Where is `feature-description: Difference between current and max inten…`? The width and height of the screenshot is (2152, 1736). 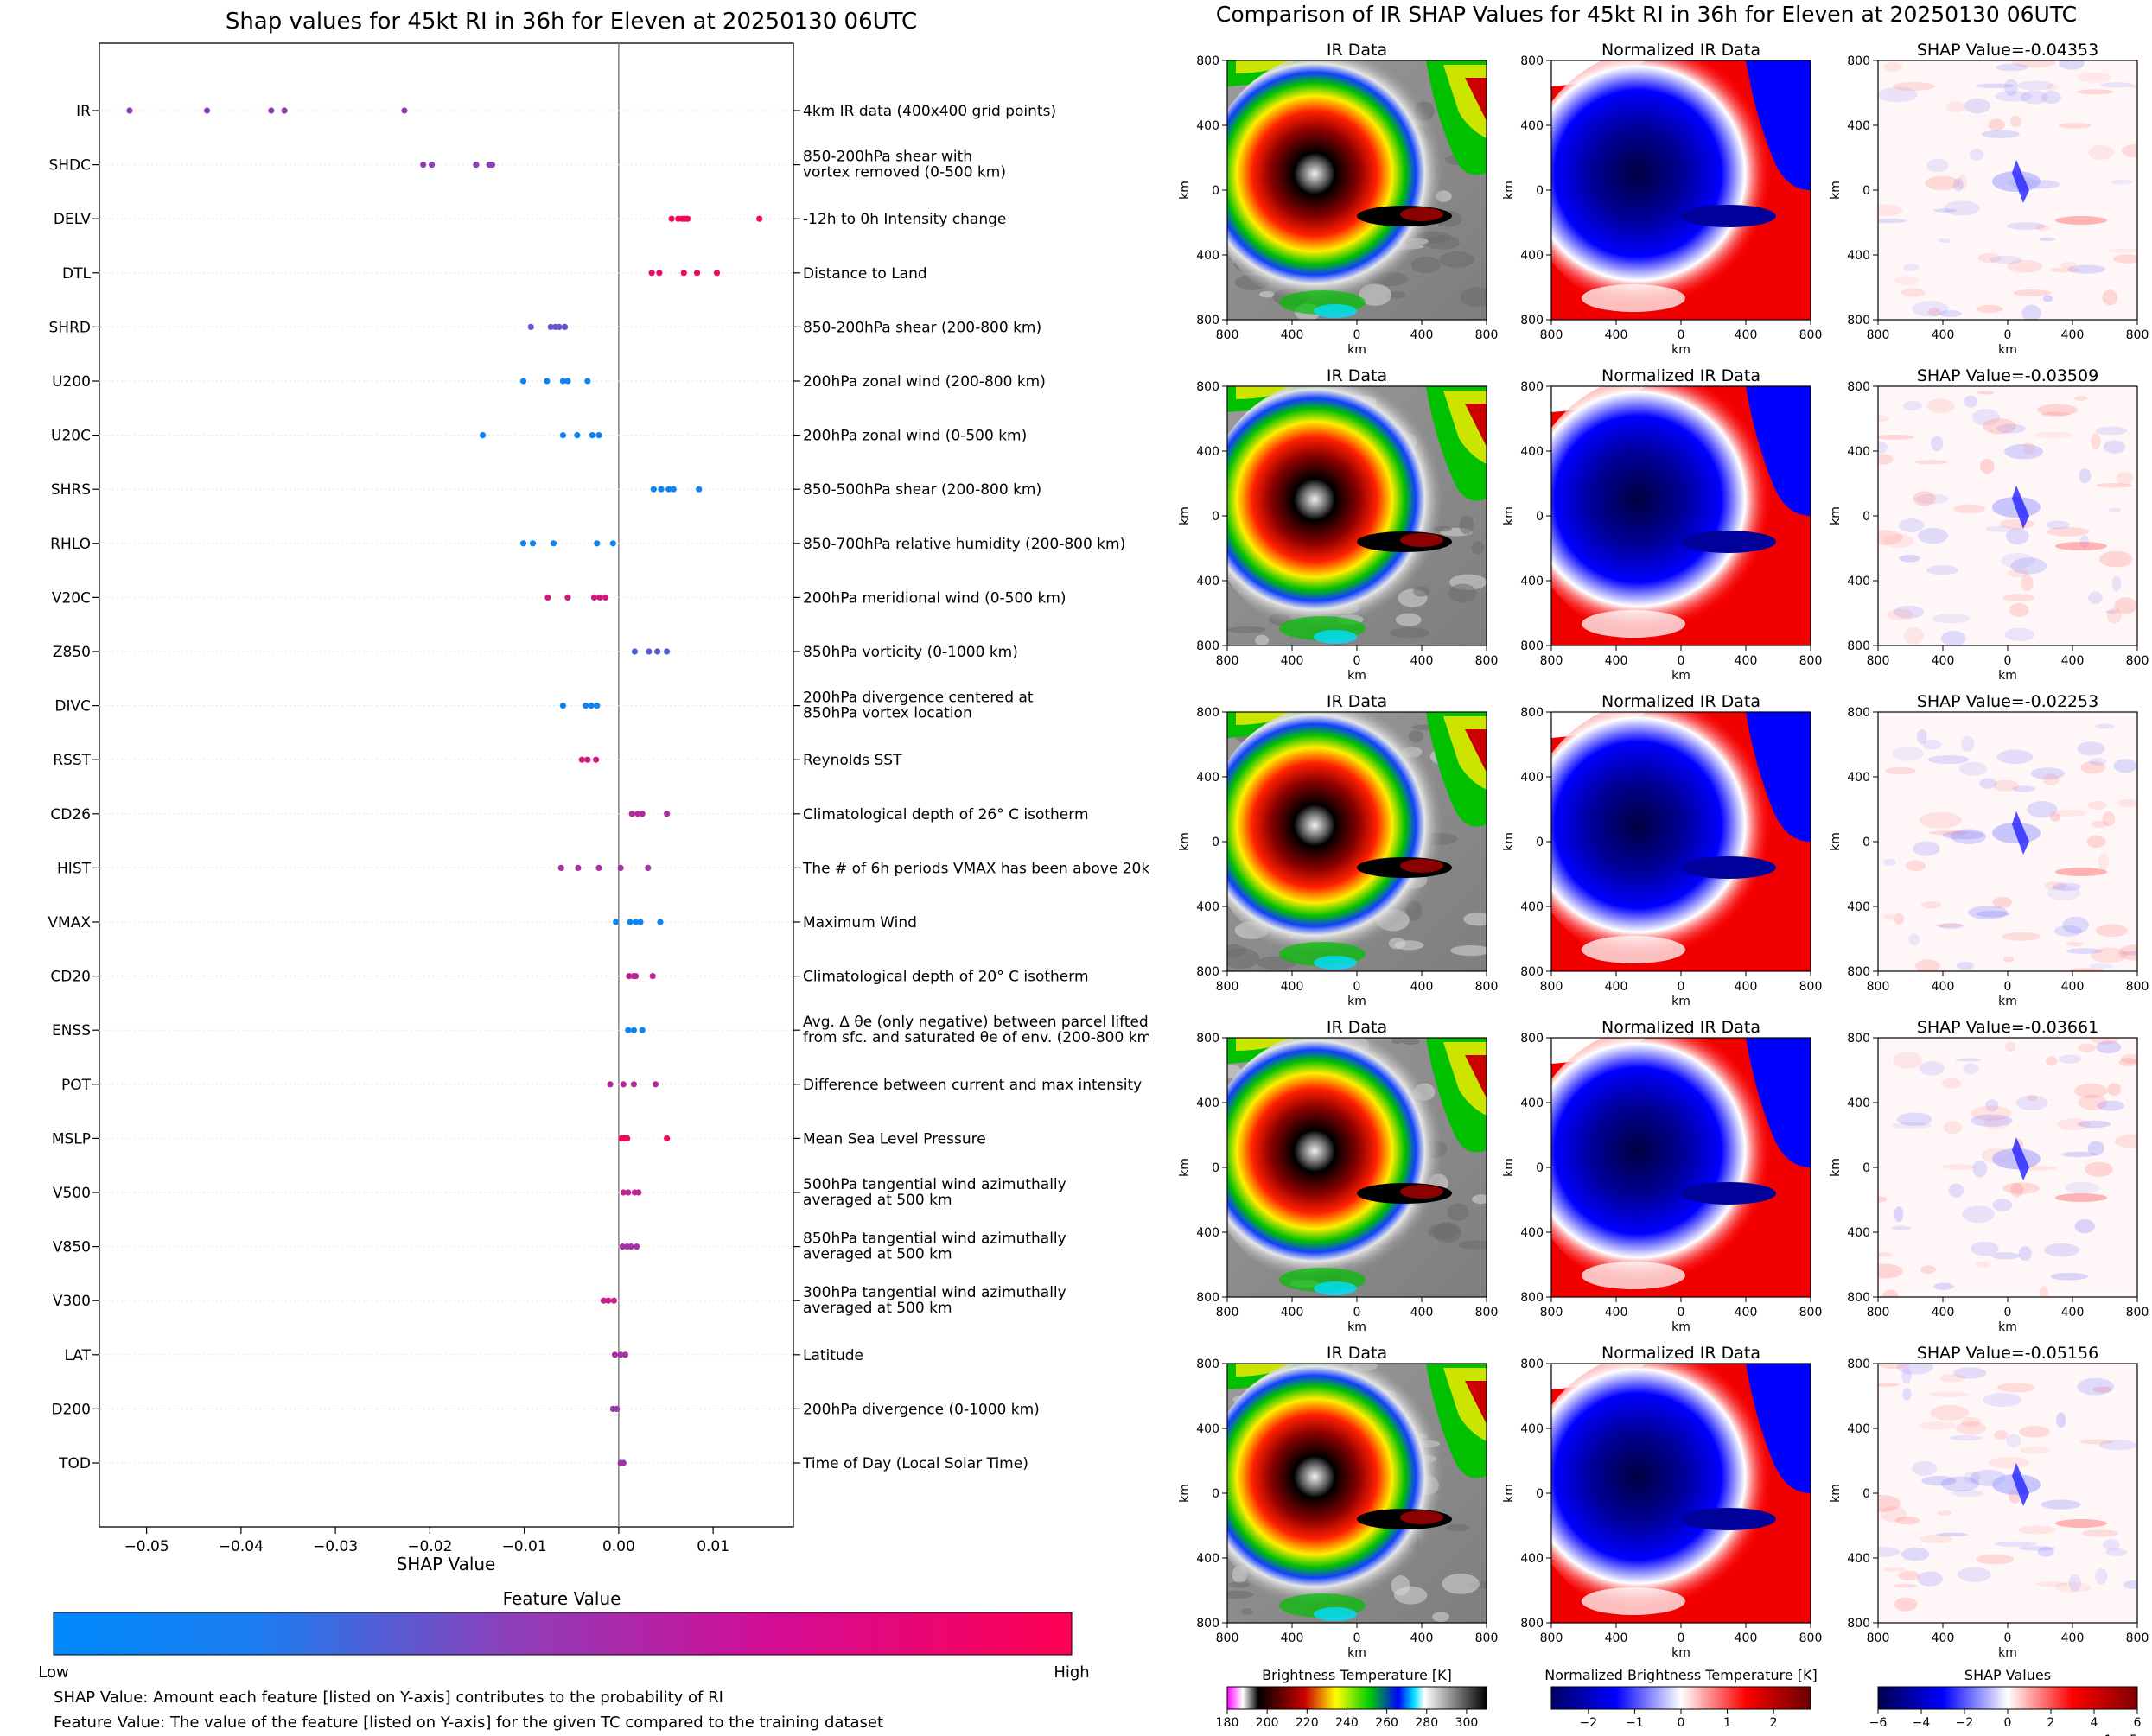 feature-description: Difference between current and max inten… is located at coordinates (972, 1085).